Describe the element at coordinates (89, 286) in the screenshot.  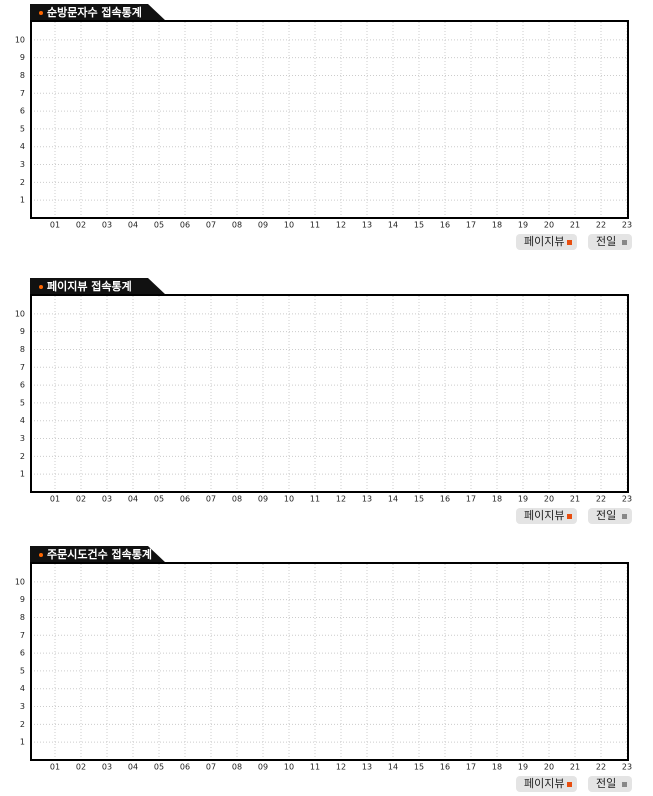
I see `chart-title: 페이지뷰 접속통계` at that location.